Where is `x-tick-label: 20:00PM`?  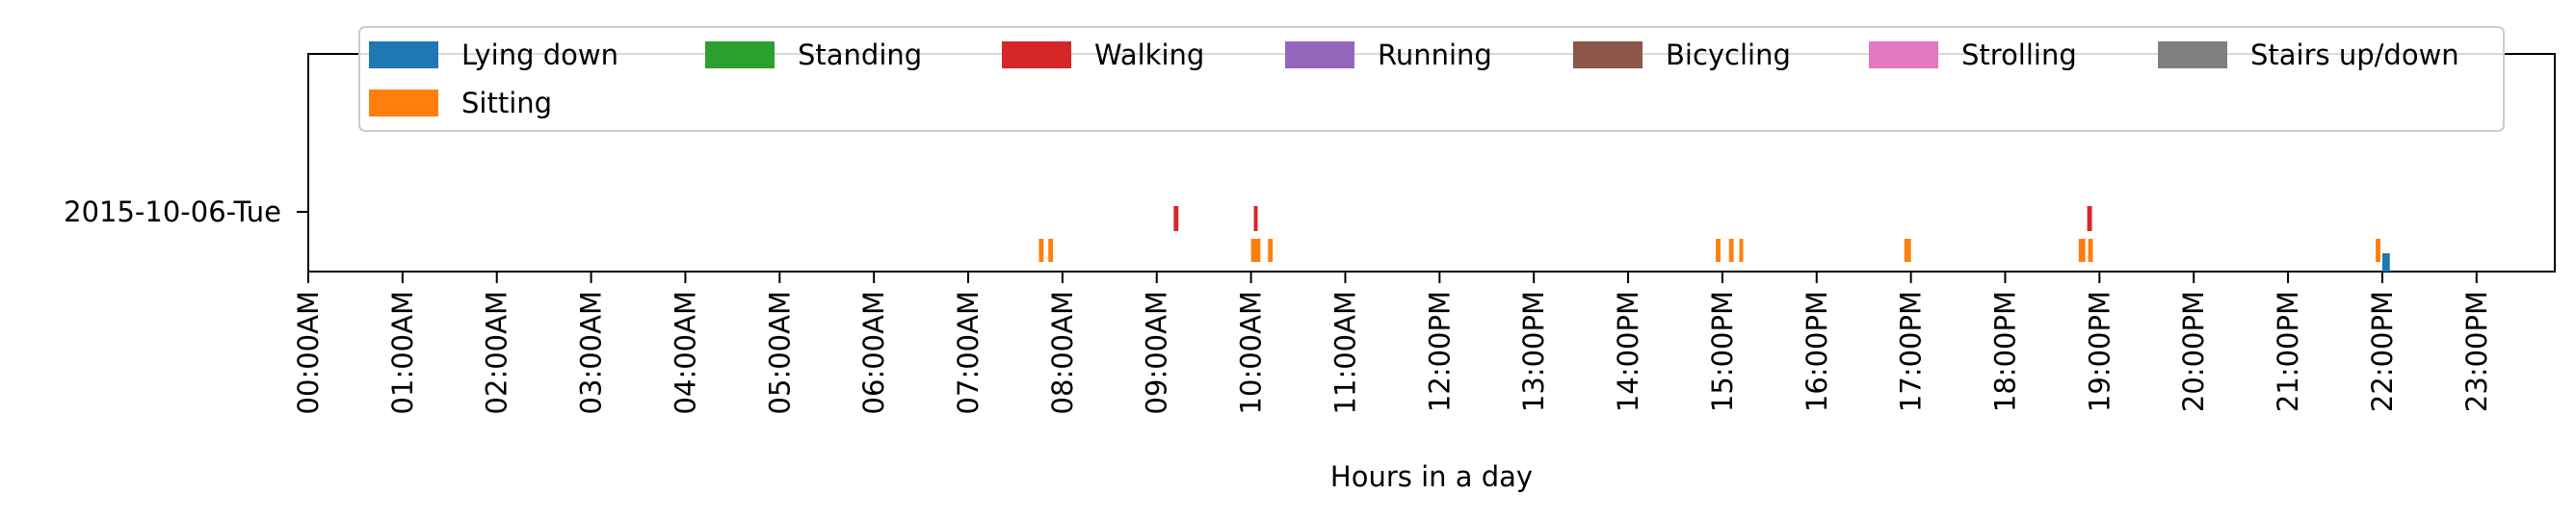
x-tick-label: 20:00PM is located at coordinates (2193, 351).